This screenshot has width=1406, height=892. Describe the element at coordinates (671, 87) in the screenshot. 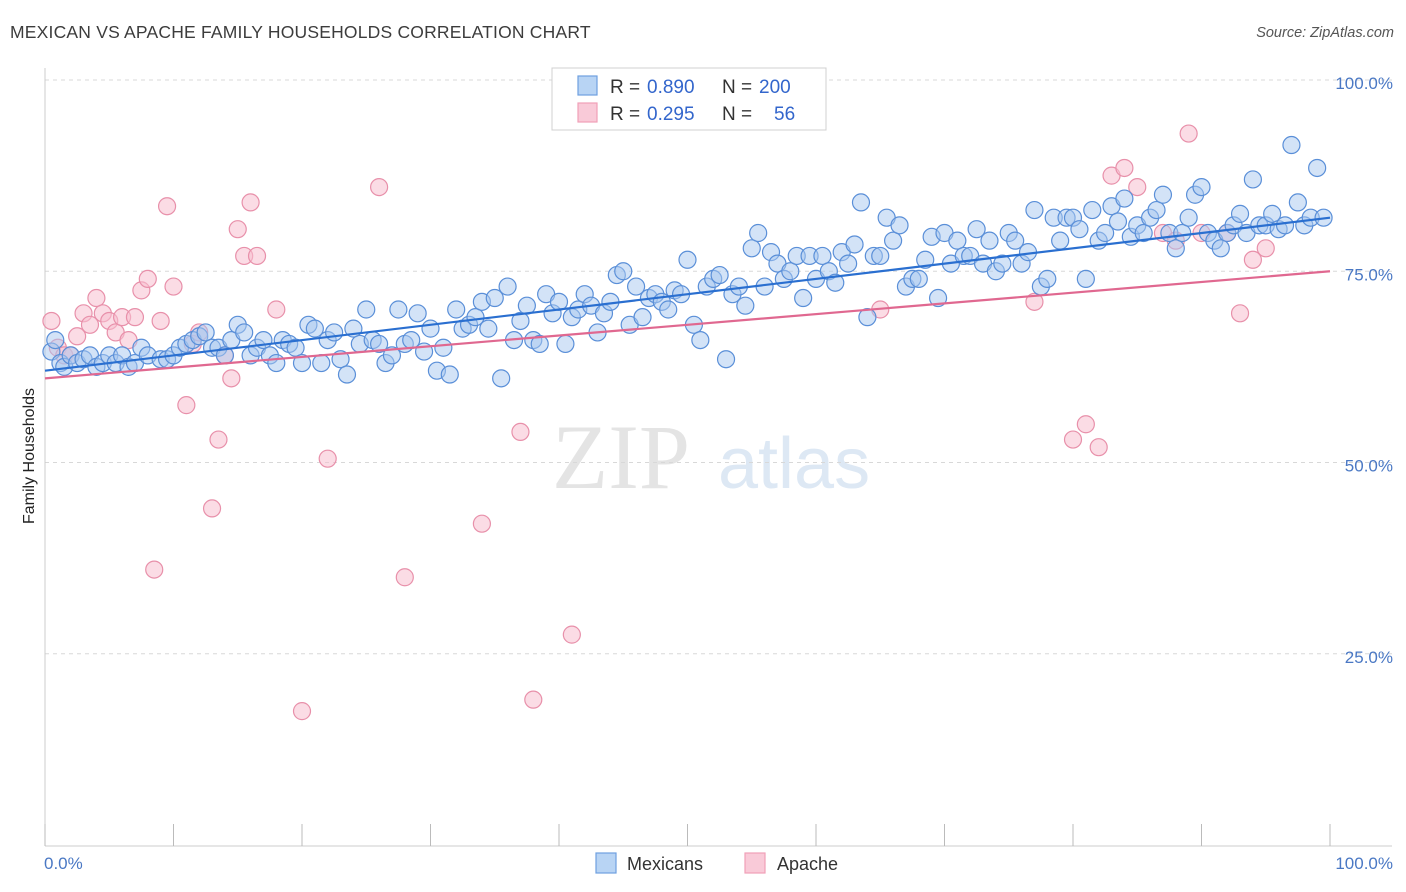

I see `legend-r-value-mexicans: 0.890` at that location.